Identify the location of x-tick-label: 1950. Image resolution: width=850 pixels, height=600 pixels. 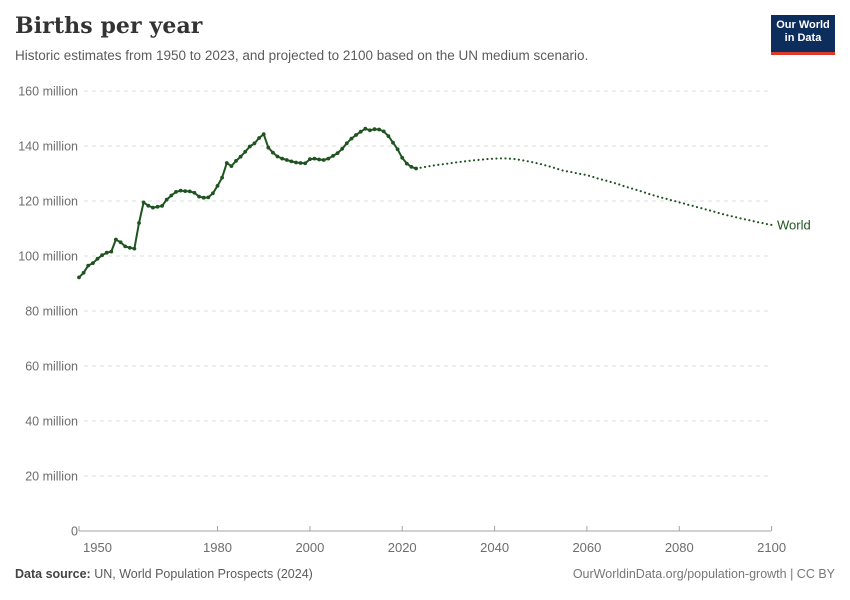
(97, 547).